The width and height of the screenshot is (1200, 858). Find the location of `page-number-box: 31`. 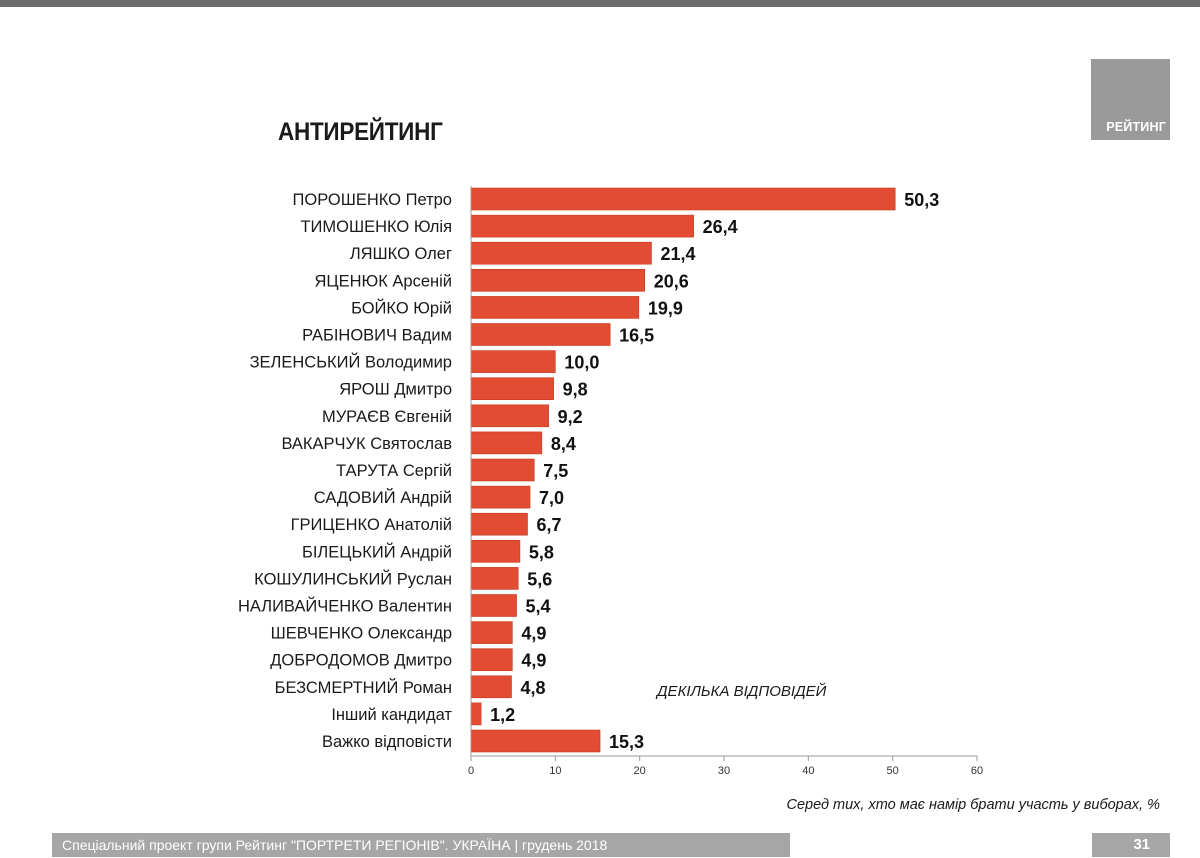

page-number-box: 31 is located at coordinates (1131, 845).